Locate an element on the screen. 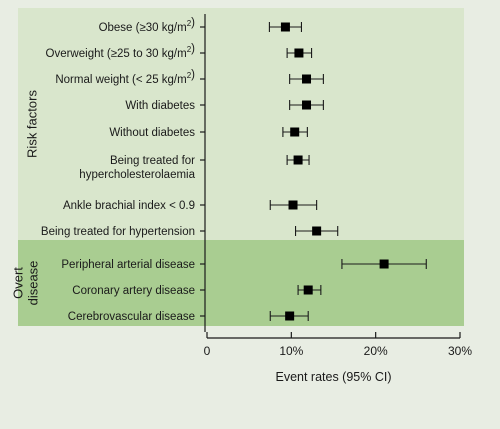  row-label-line: Being treated for hypertension is located at coordinates (118, 232).